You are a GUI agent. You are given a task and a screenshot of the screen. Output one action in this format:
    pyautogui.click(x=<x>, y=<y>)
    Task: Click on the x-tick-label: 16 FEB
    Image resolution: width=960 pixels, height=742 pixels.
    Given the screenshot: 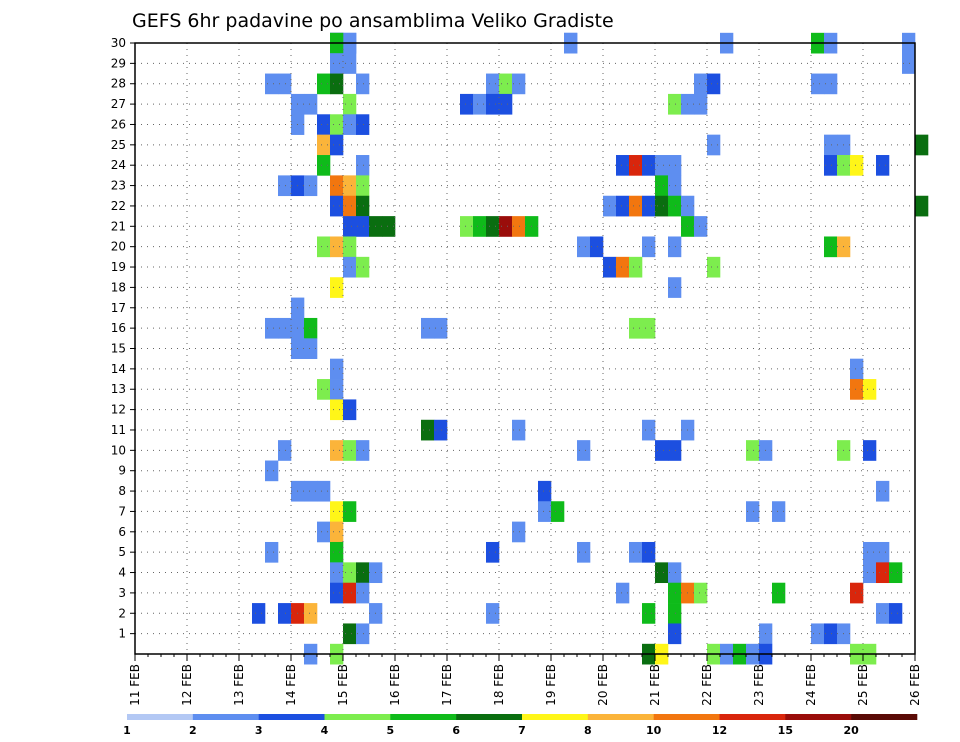 What is the action you would take?
    pyautogui.click(x=395, y=685)
    